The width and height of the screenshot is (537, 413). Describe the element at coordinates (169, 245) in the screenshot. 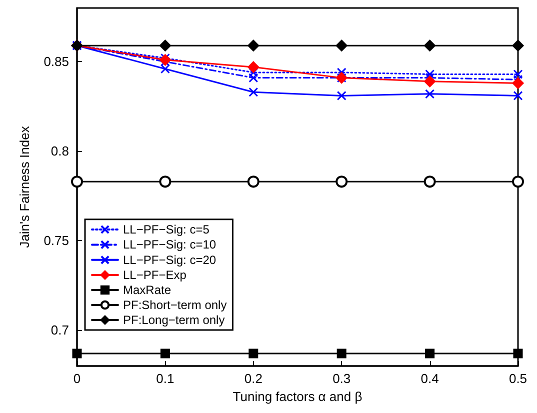

I see `legend-label: LL−PF−Sig: c=10` at that location.